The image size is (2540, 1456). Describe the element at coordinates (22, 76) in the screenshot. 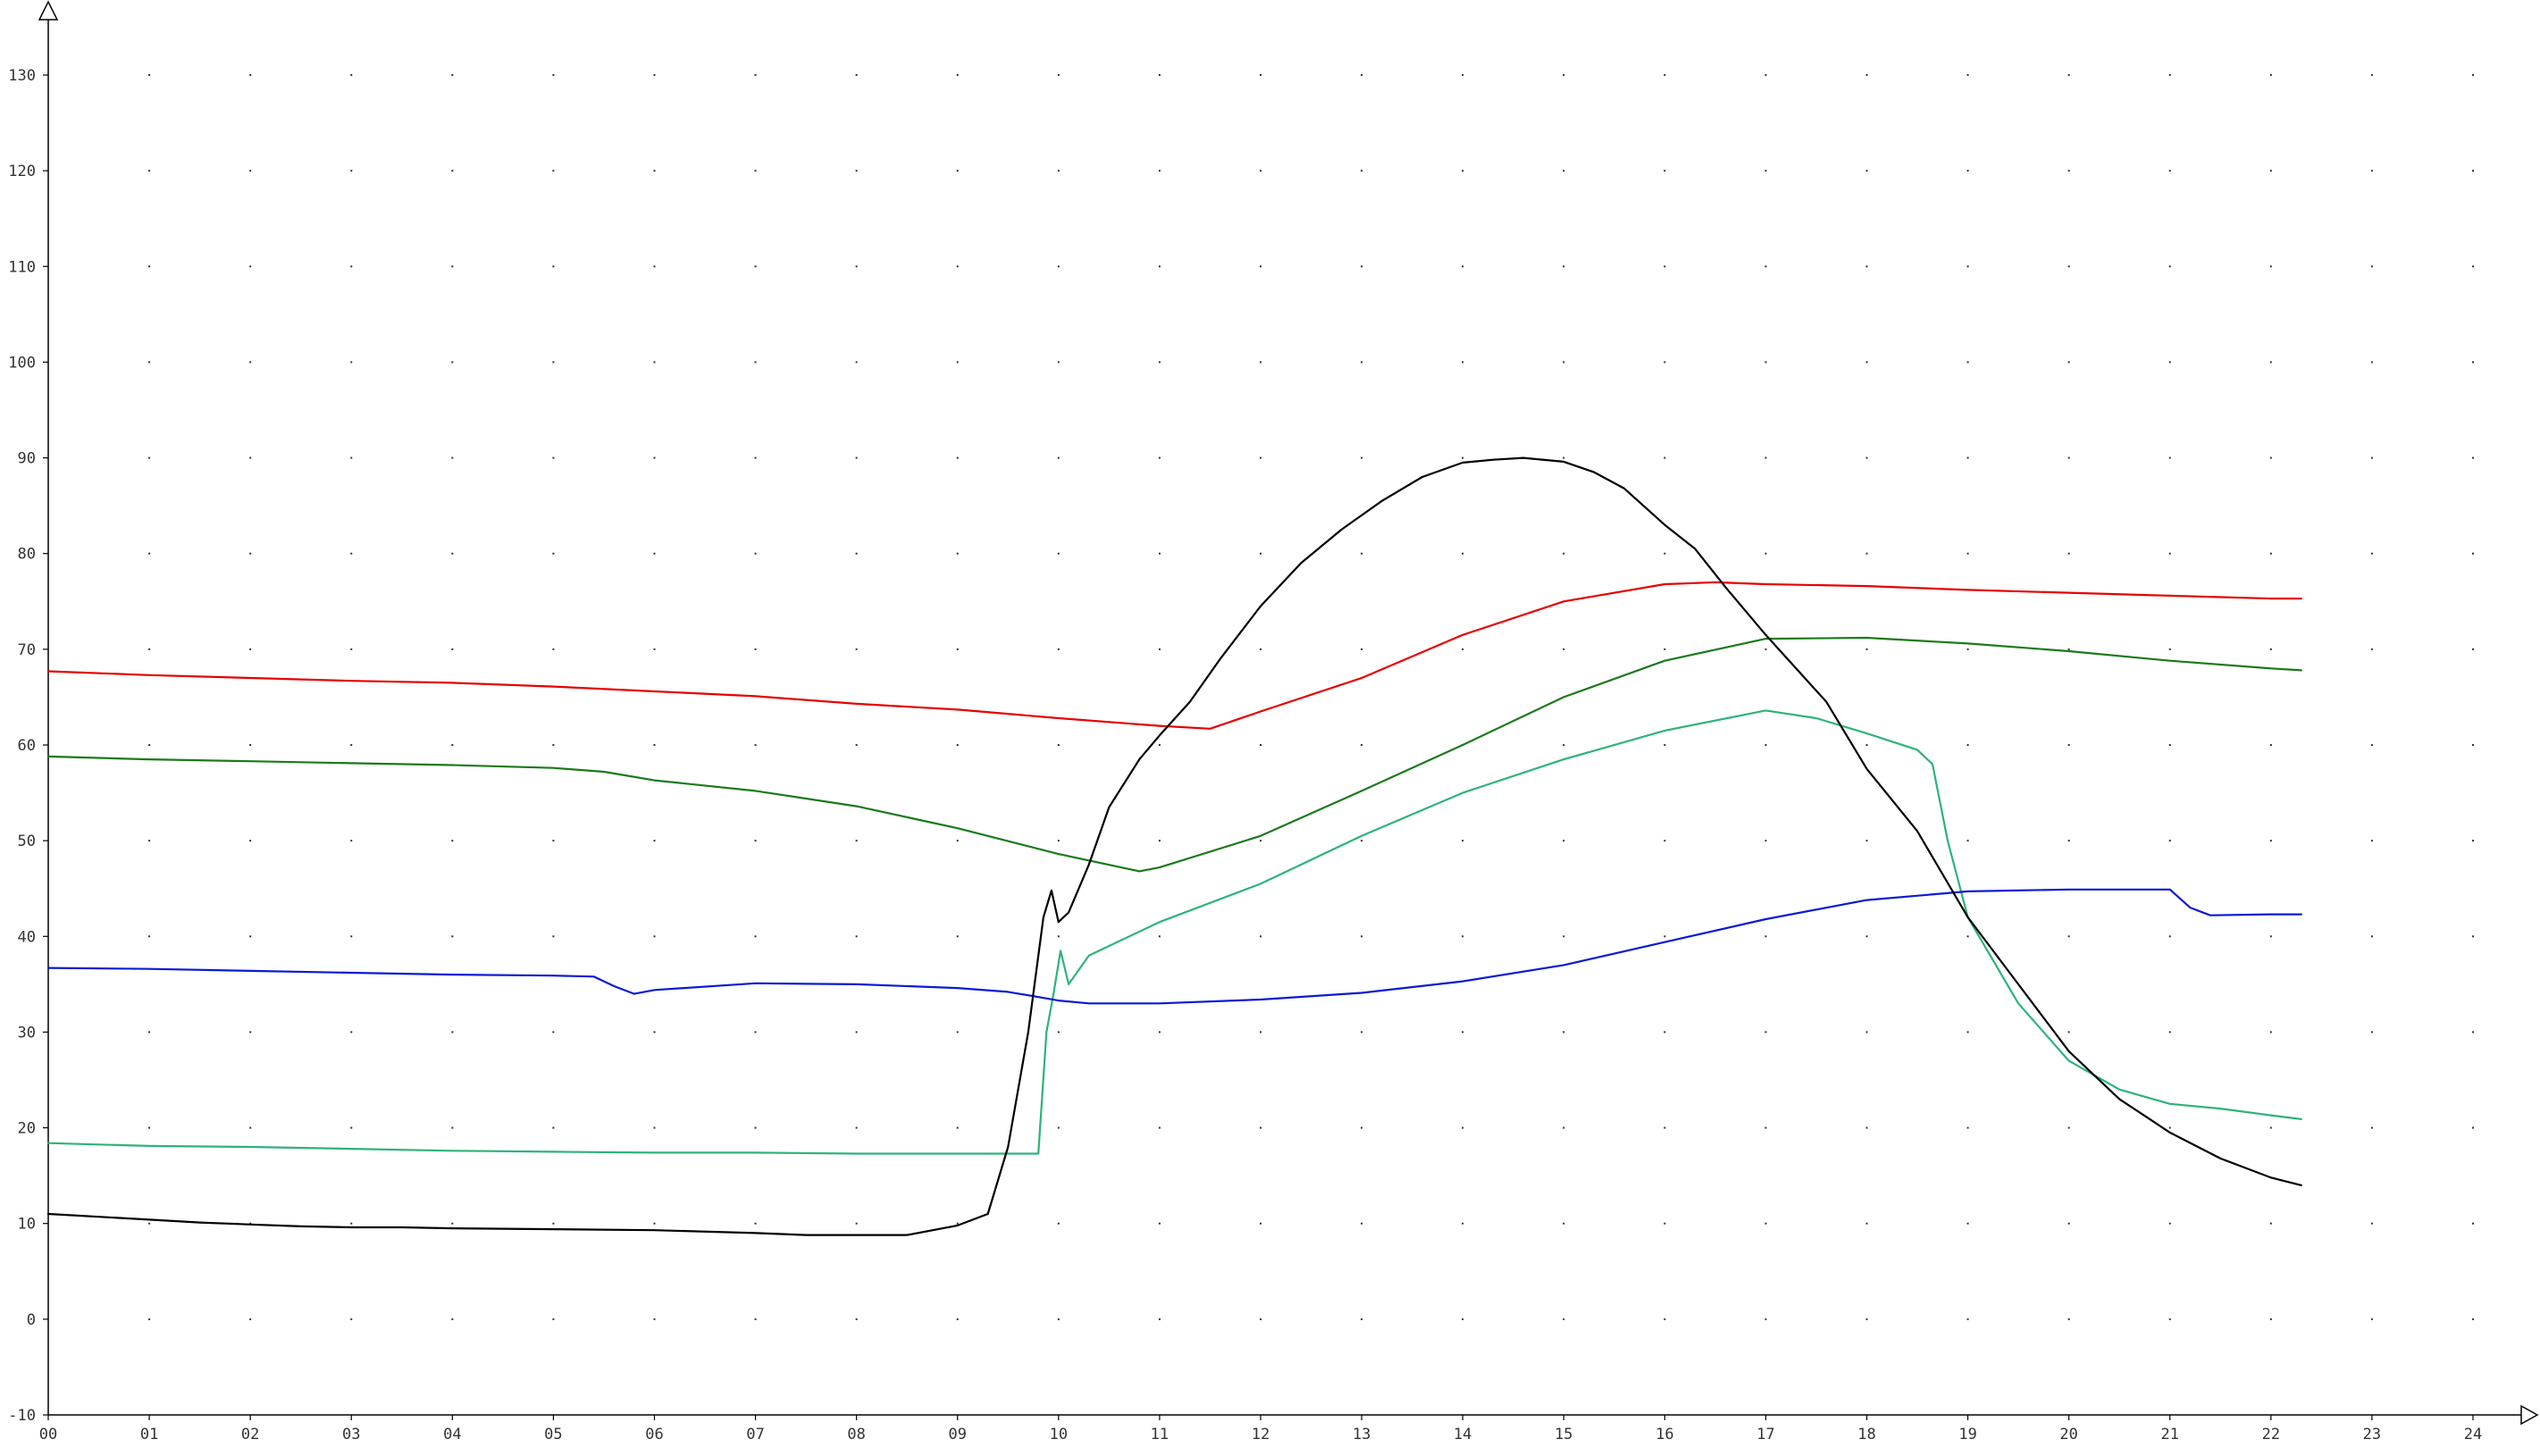

I see `y-tick-label: 130` at that location.